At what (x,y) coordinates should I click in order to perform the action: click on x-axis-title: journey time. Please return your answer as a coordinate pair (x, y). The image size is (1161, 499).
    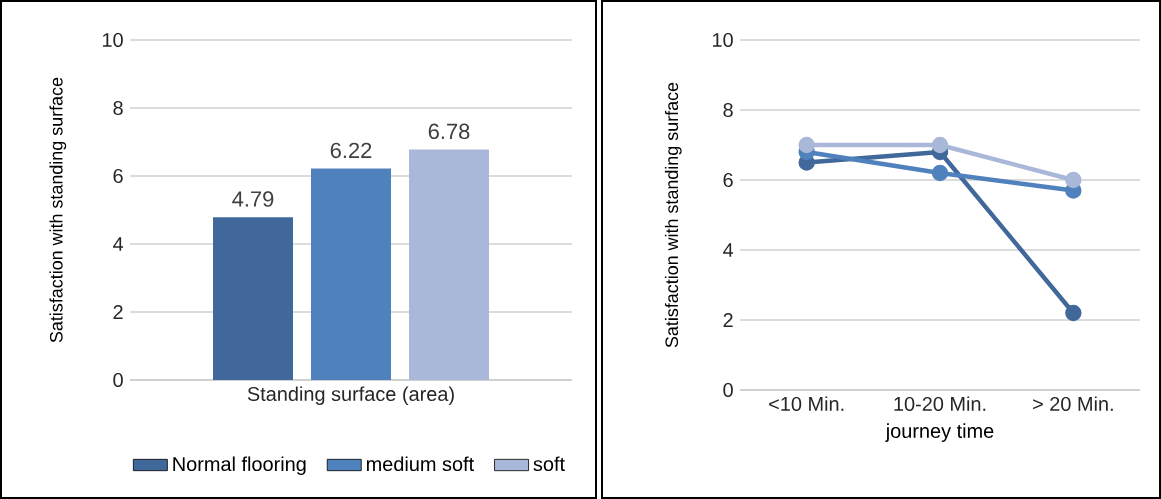
    Looking at the image, I should click on (939, 432).